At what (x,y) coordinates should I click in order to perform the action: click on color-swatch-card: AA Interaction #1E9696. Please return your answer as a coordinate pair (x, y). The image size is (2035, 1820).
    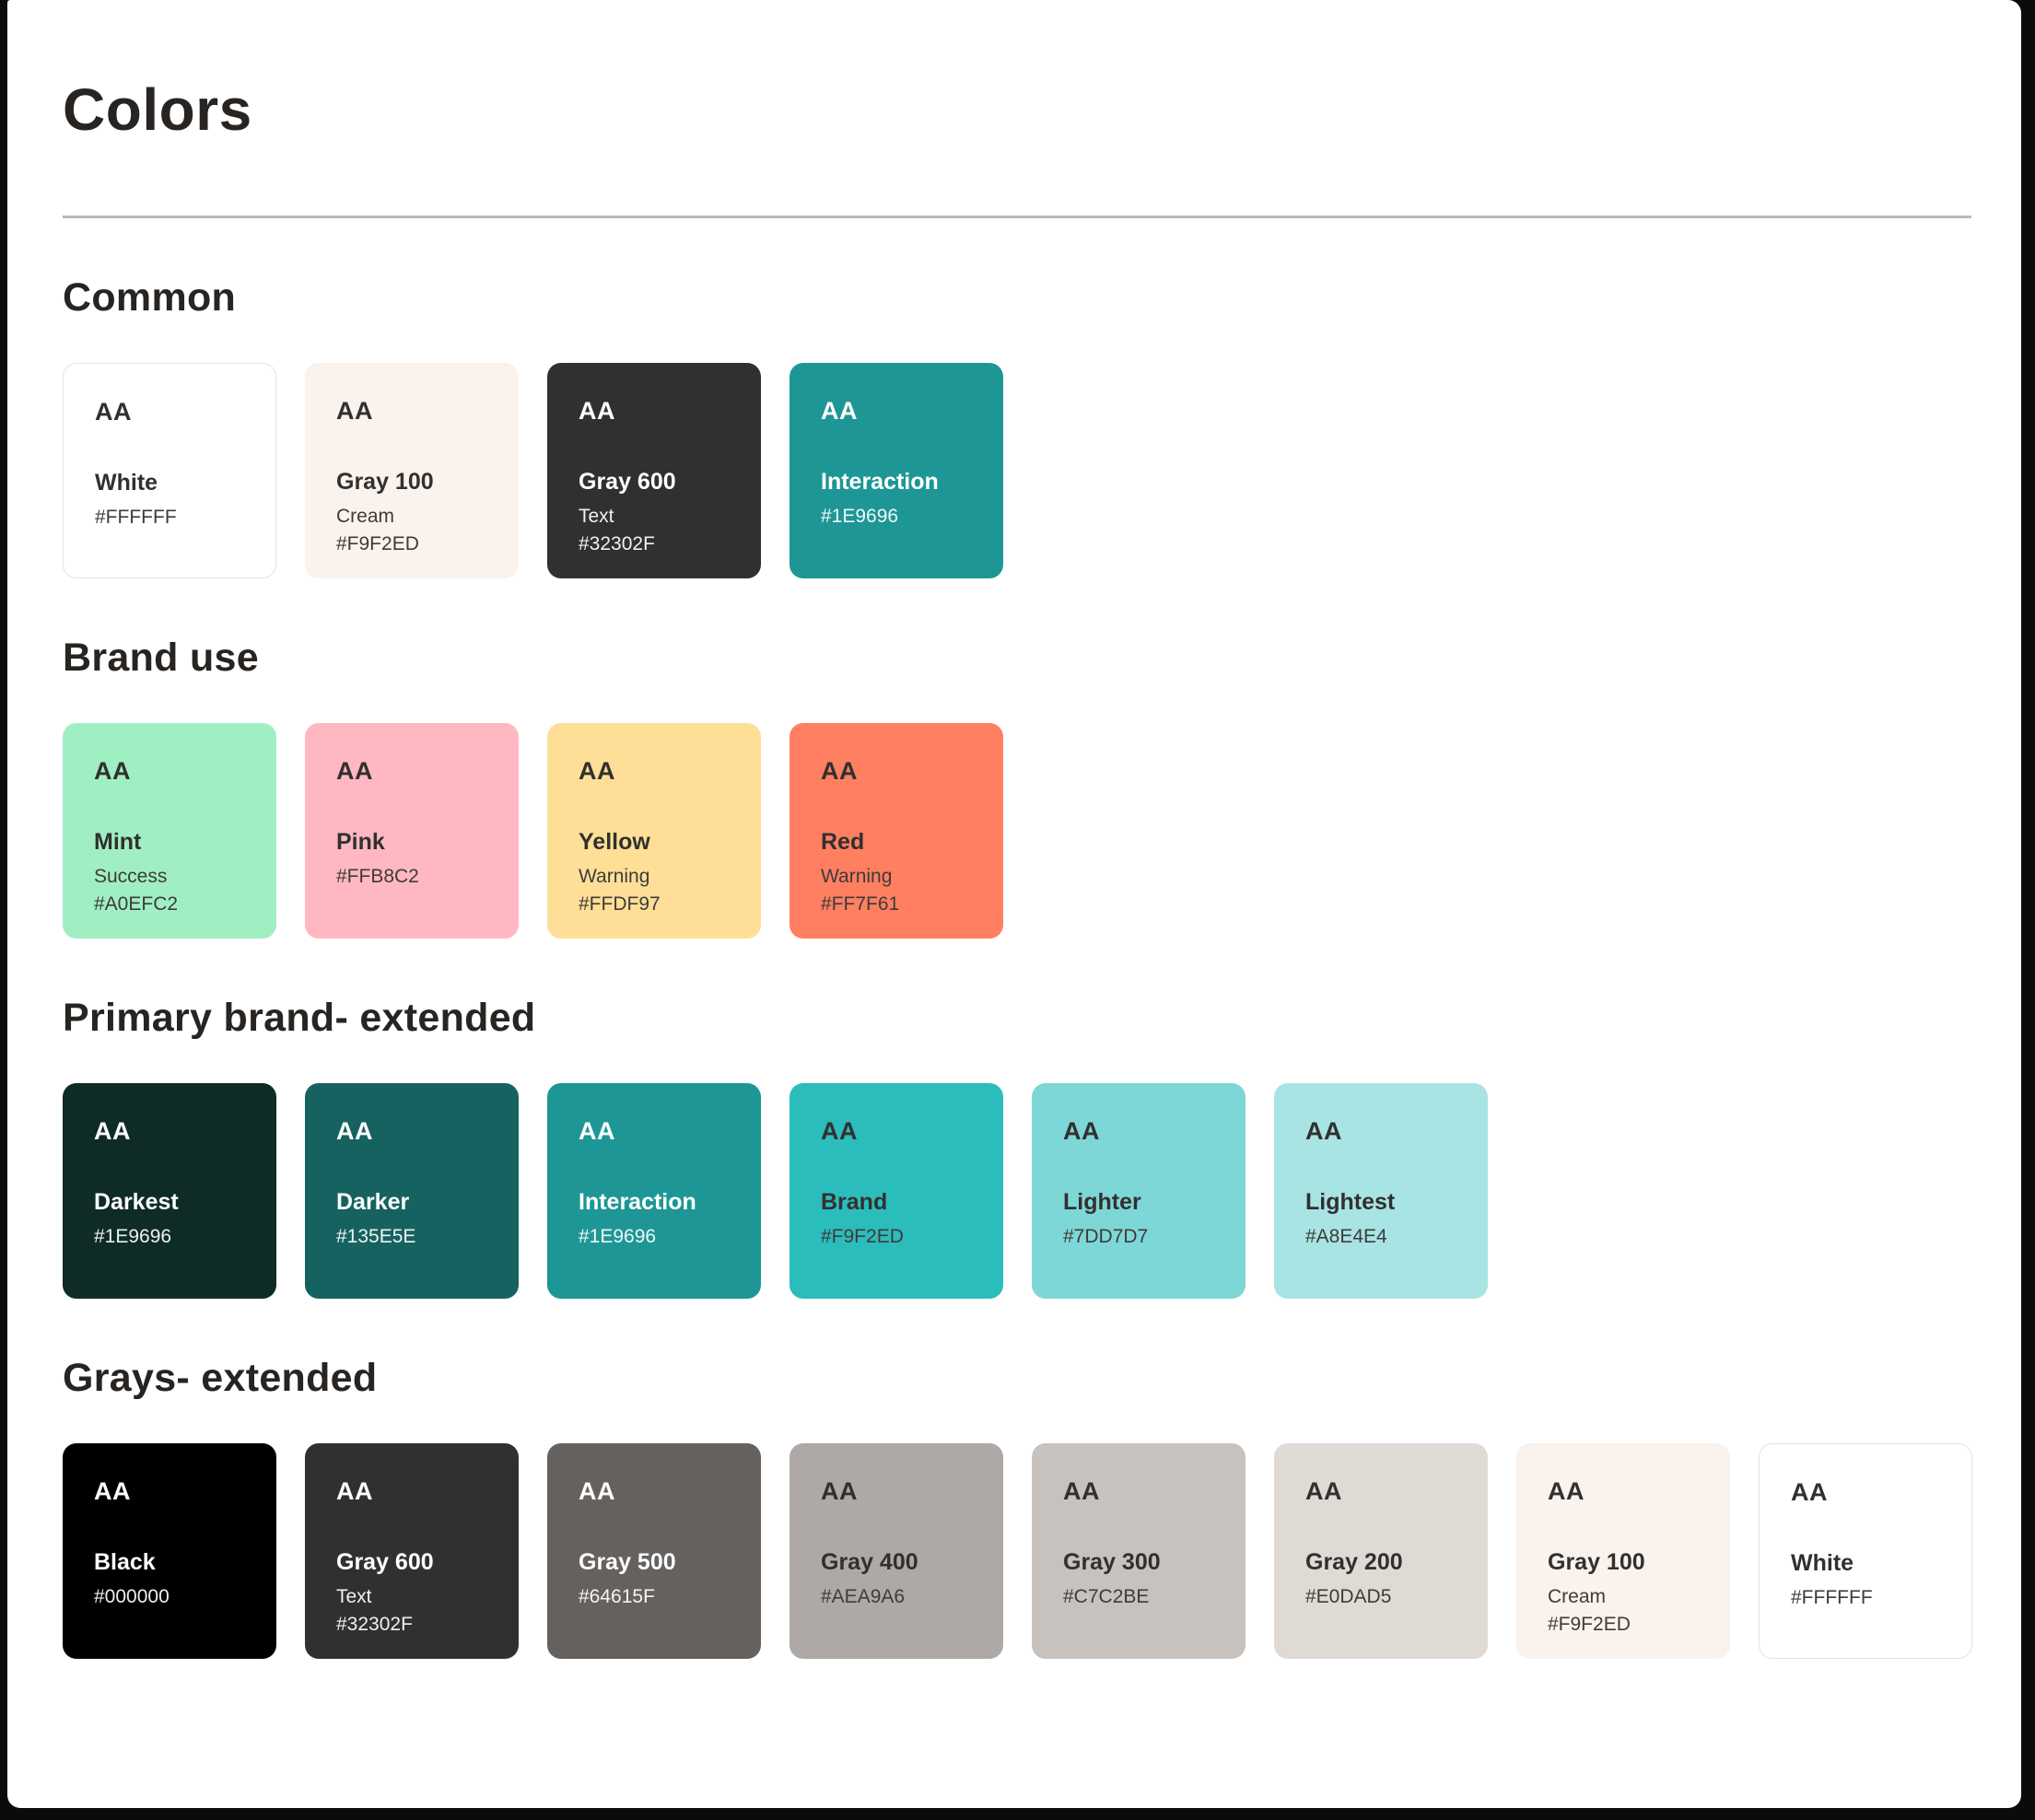
    Looking at the image, I should click on (896, 470).